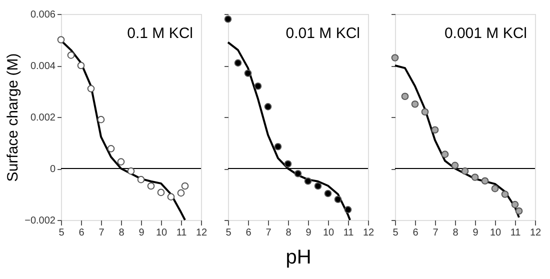  I want to click on annotation: 0.001 M KCl, so click(485, 33).